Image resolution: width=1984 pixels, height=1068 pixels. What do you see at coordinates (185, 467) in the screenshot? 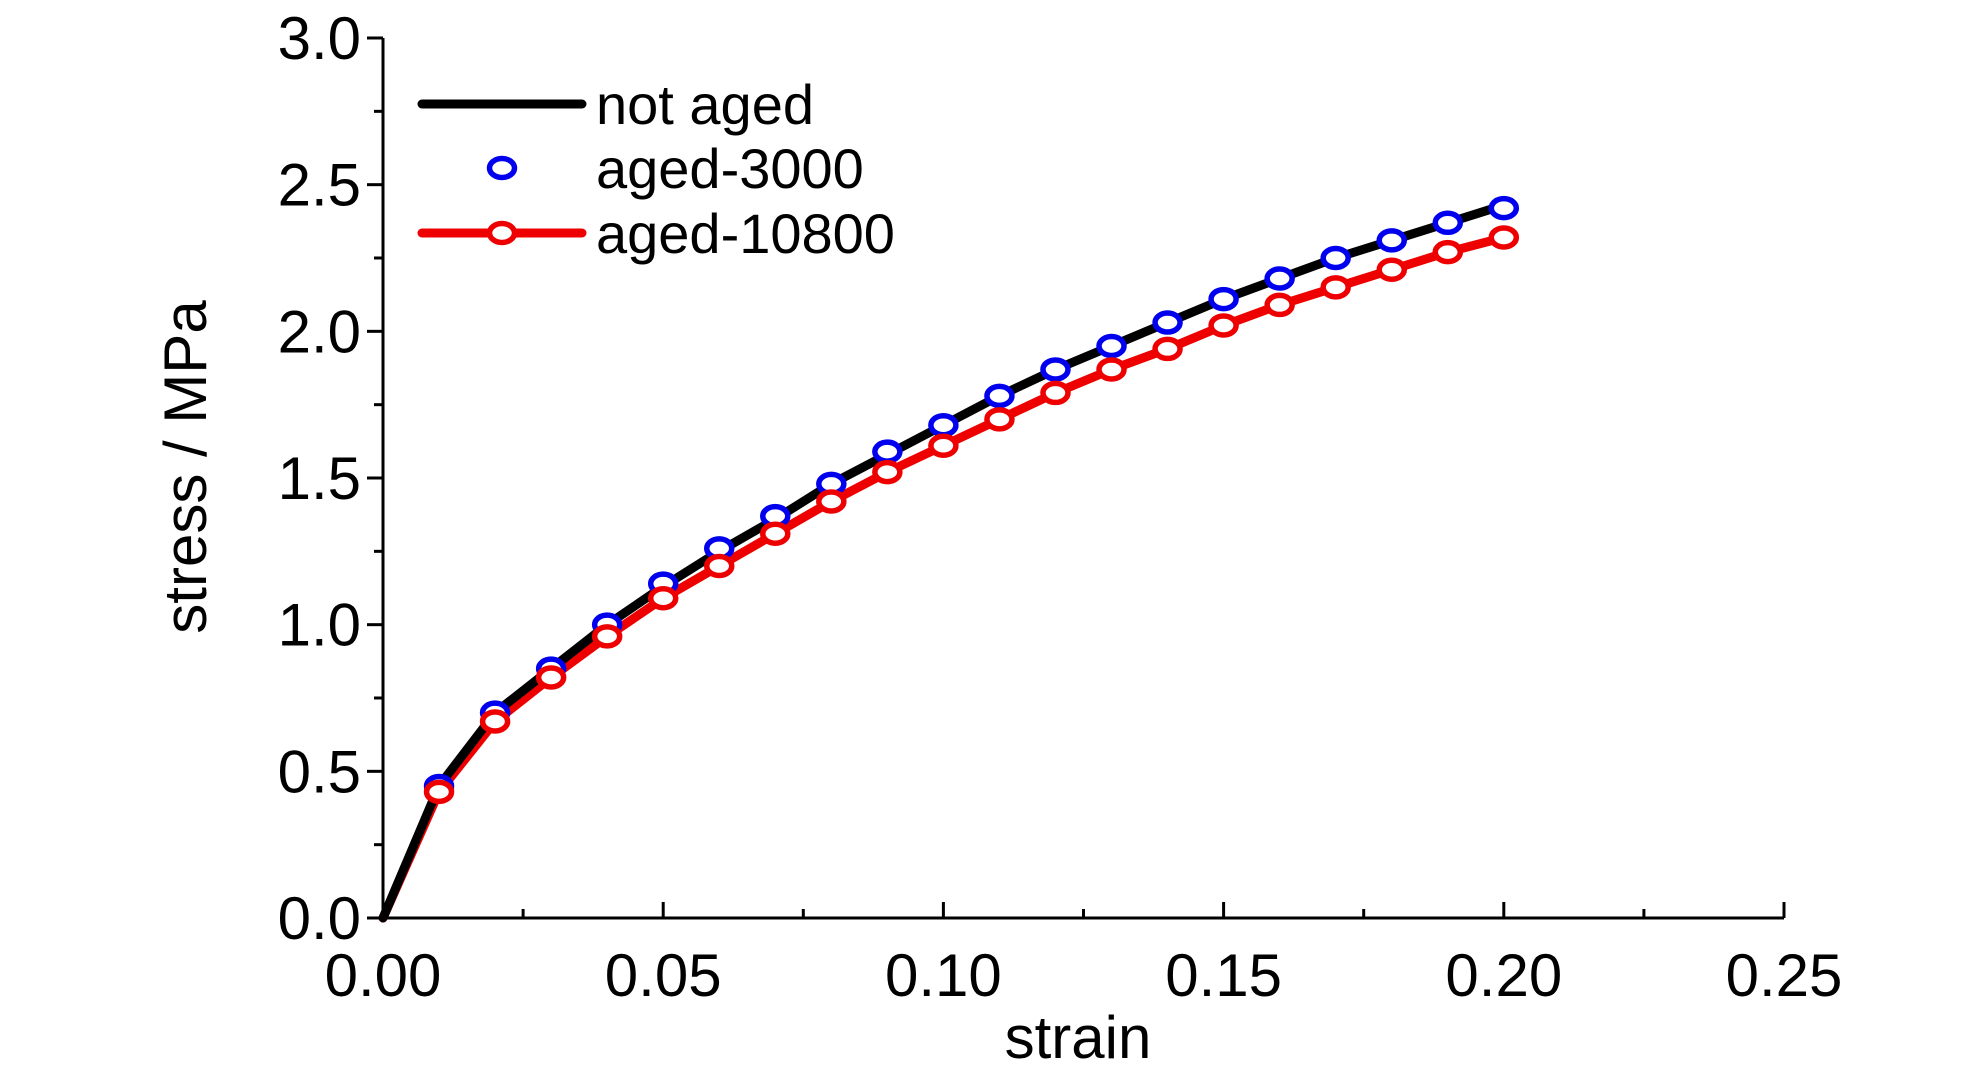
I see `y-axis-title: stress / MPa` at bounding box center [185, 467].